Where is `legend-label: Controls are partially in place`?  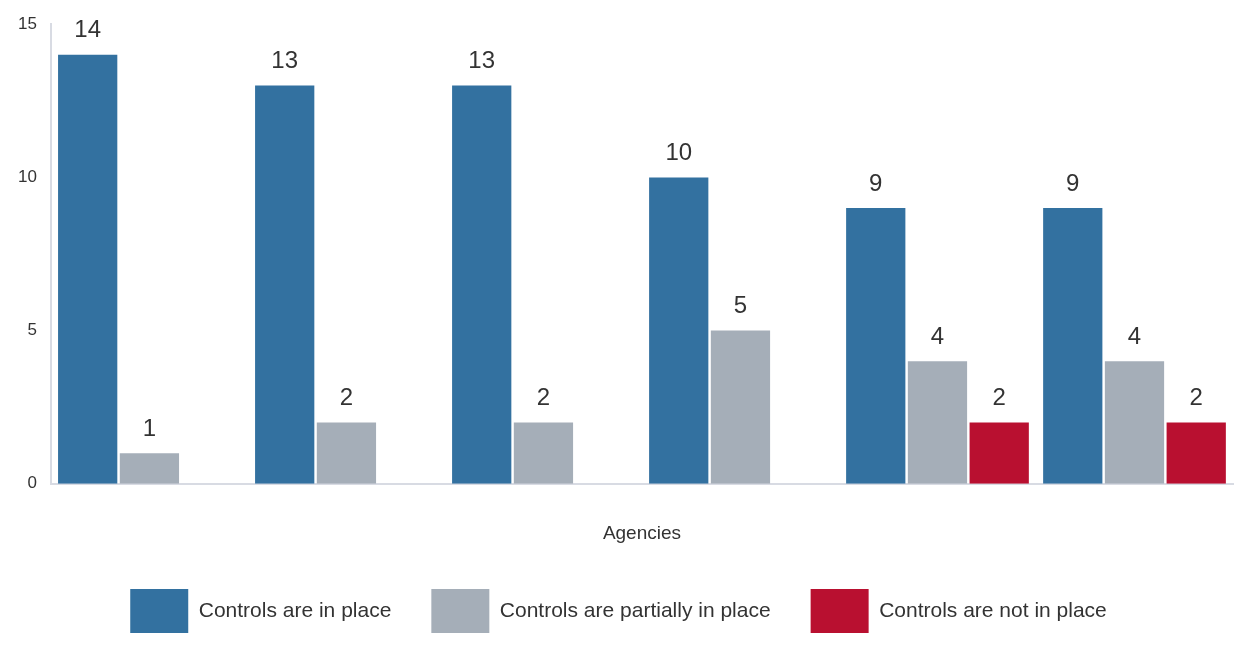
legend-label: Controls are partially in place is located at coordinates (635, 609).